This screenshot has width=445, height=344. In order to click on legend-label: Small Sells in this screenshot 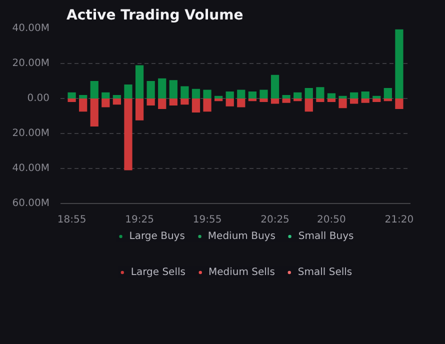, I will do `click(325, 272)`.